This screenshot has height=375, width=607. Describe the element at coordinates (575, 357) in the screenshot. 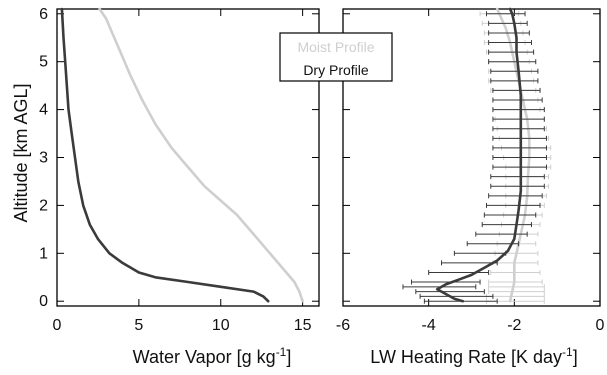

I see `right-x-axis-label-end: ]` at that location.